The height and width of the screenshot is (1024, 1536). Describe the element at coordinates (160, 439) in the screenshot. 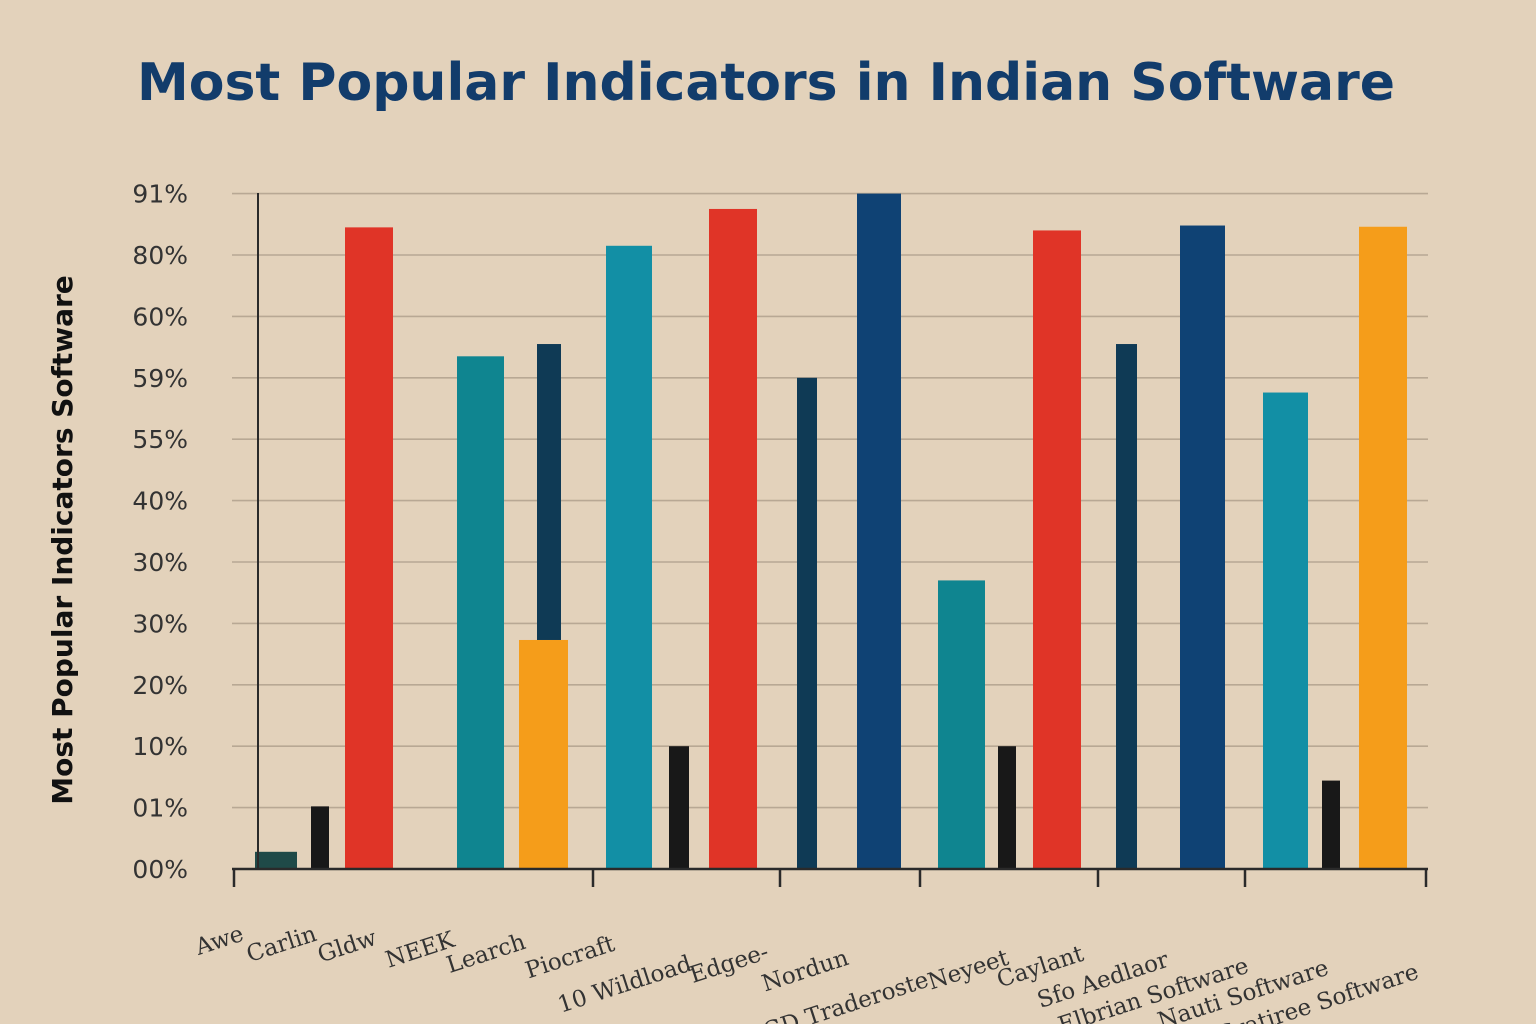

I see `y-tick-label: 55%` at that location.